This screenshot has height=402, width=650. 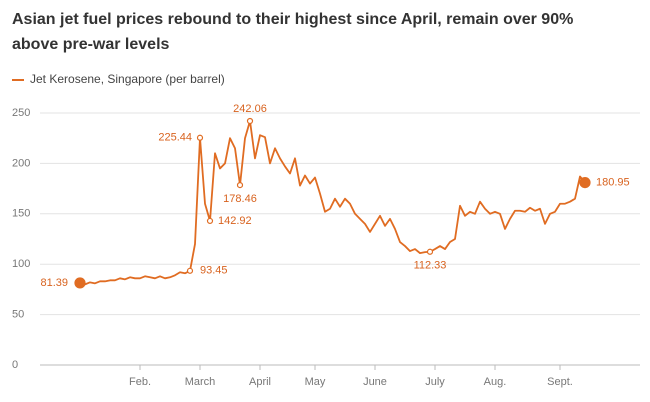 What do you see at coordinates (200, 382) in the screenshot?
I see `x-tick-label: March` at bounding box center [200, 382].